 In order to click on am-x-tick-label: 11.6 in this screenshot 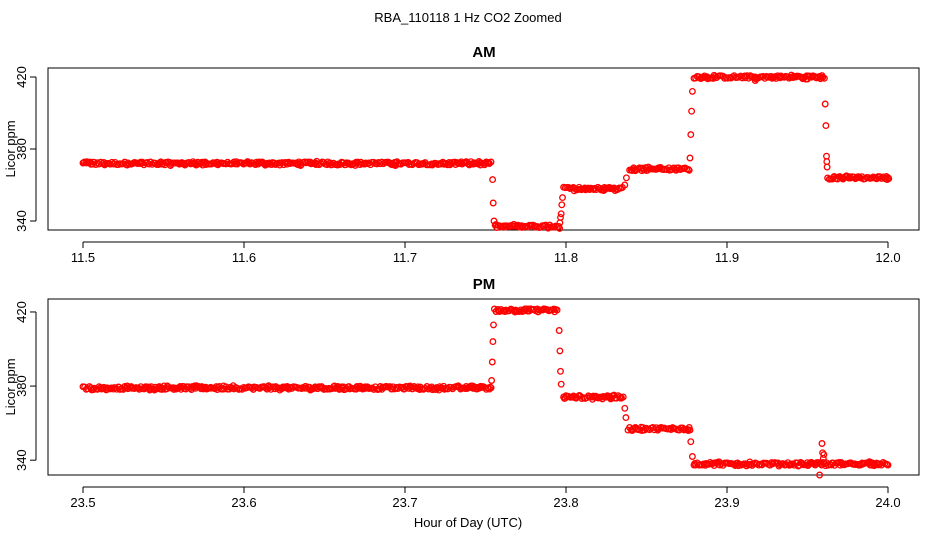, I will do `click(244, 257)`.